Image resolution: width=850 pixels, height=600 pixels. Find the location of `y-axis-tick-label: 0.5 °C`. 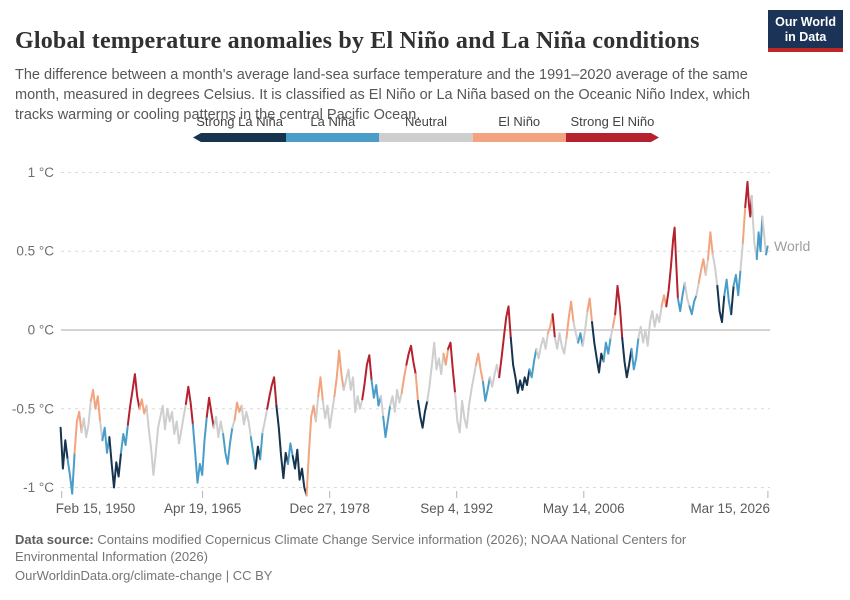

y-axis-tick-label: 0.5 °C is located at coordinates (35, 251).